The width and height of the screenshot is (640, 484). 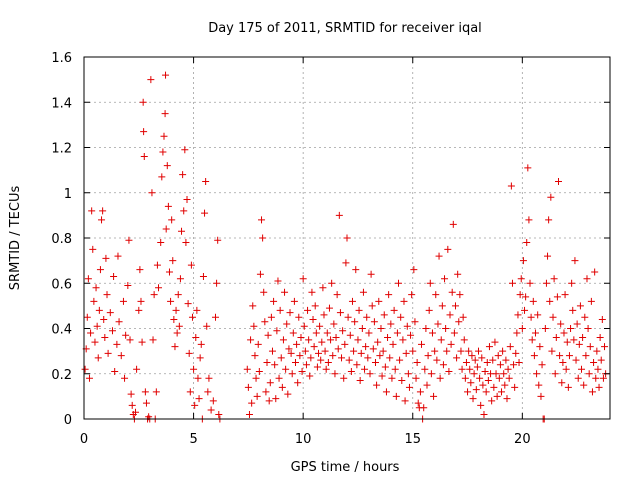 I want to click on x-tick-label: 10, so click(x=303, y=439).